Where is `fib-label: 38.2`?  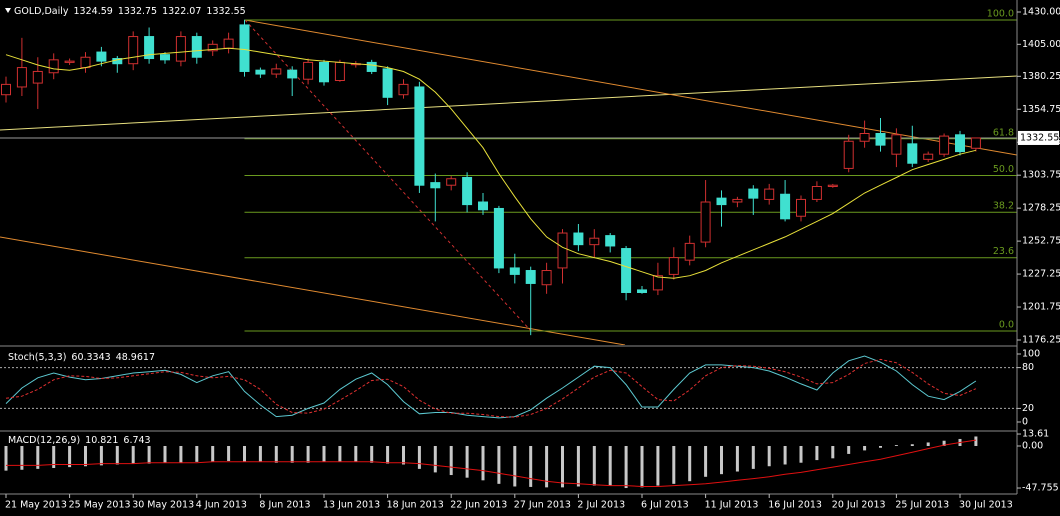
fib-label: 38.2 is located at coordinates (1003, 206).